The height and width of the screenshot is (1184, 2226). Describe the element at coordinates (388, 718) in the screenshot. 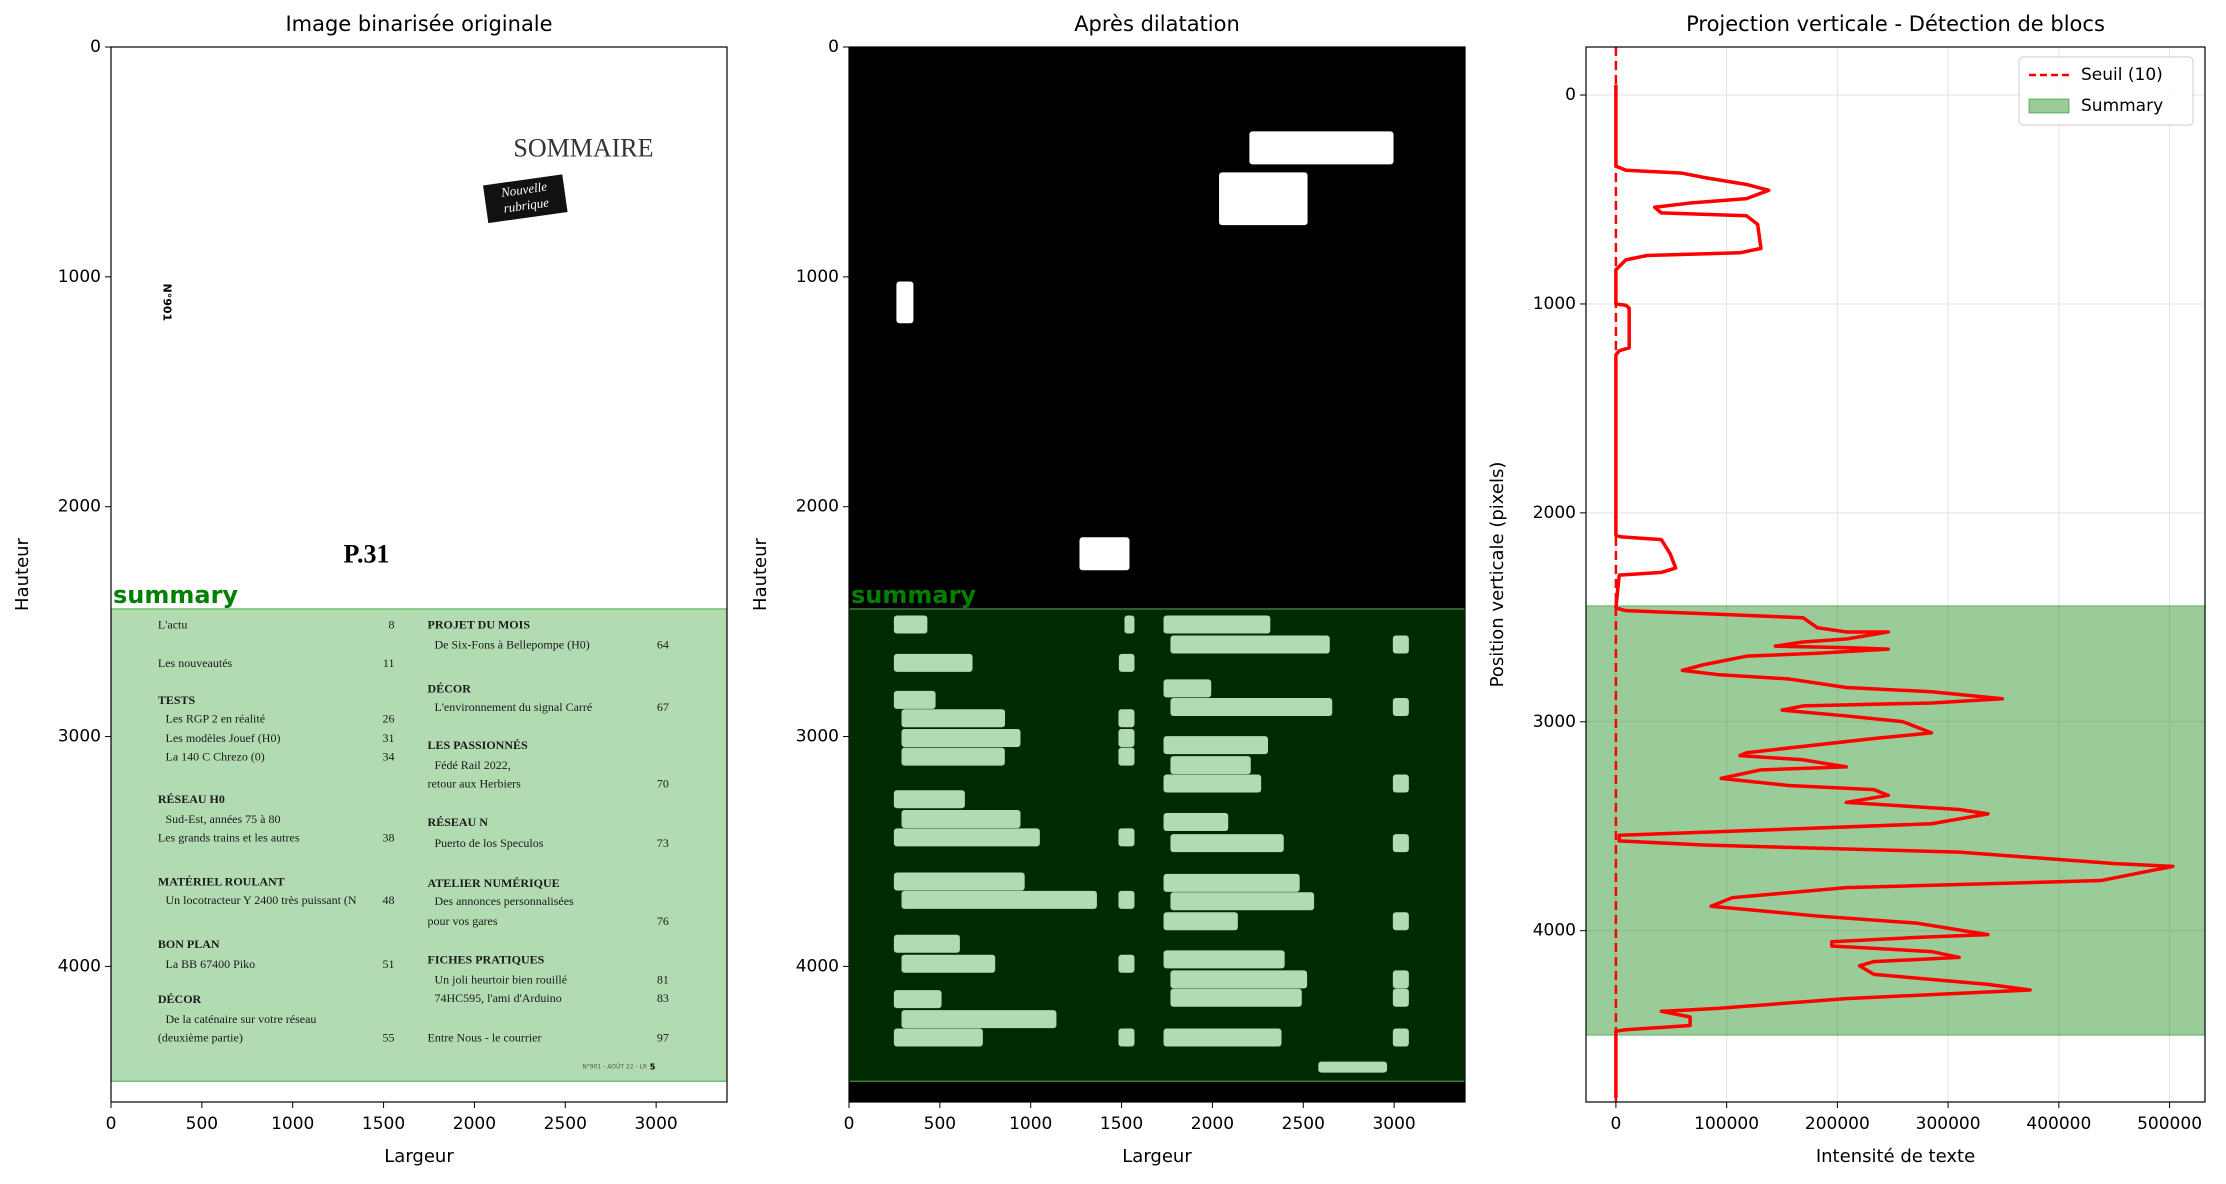

I see `toc-page: 26` at that location.